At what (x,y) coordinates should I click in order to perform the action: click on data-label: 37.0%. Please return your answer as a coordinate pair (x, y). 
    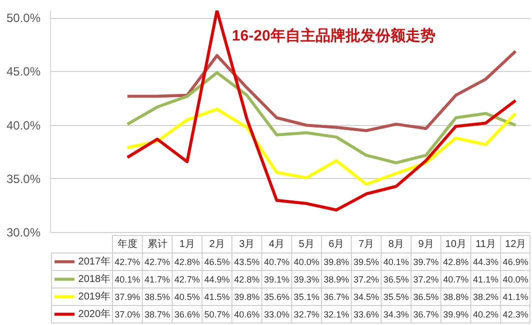
    Looking at the image, I should click on (127, 314).